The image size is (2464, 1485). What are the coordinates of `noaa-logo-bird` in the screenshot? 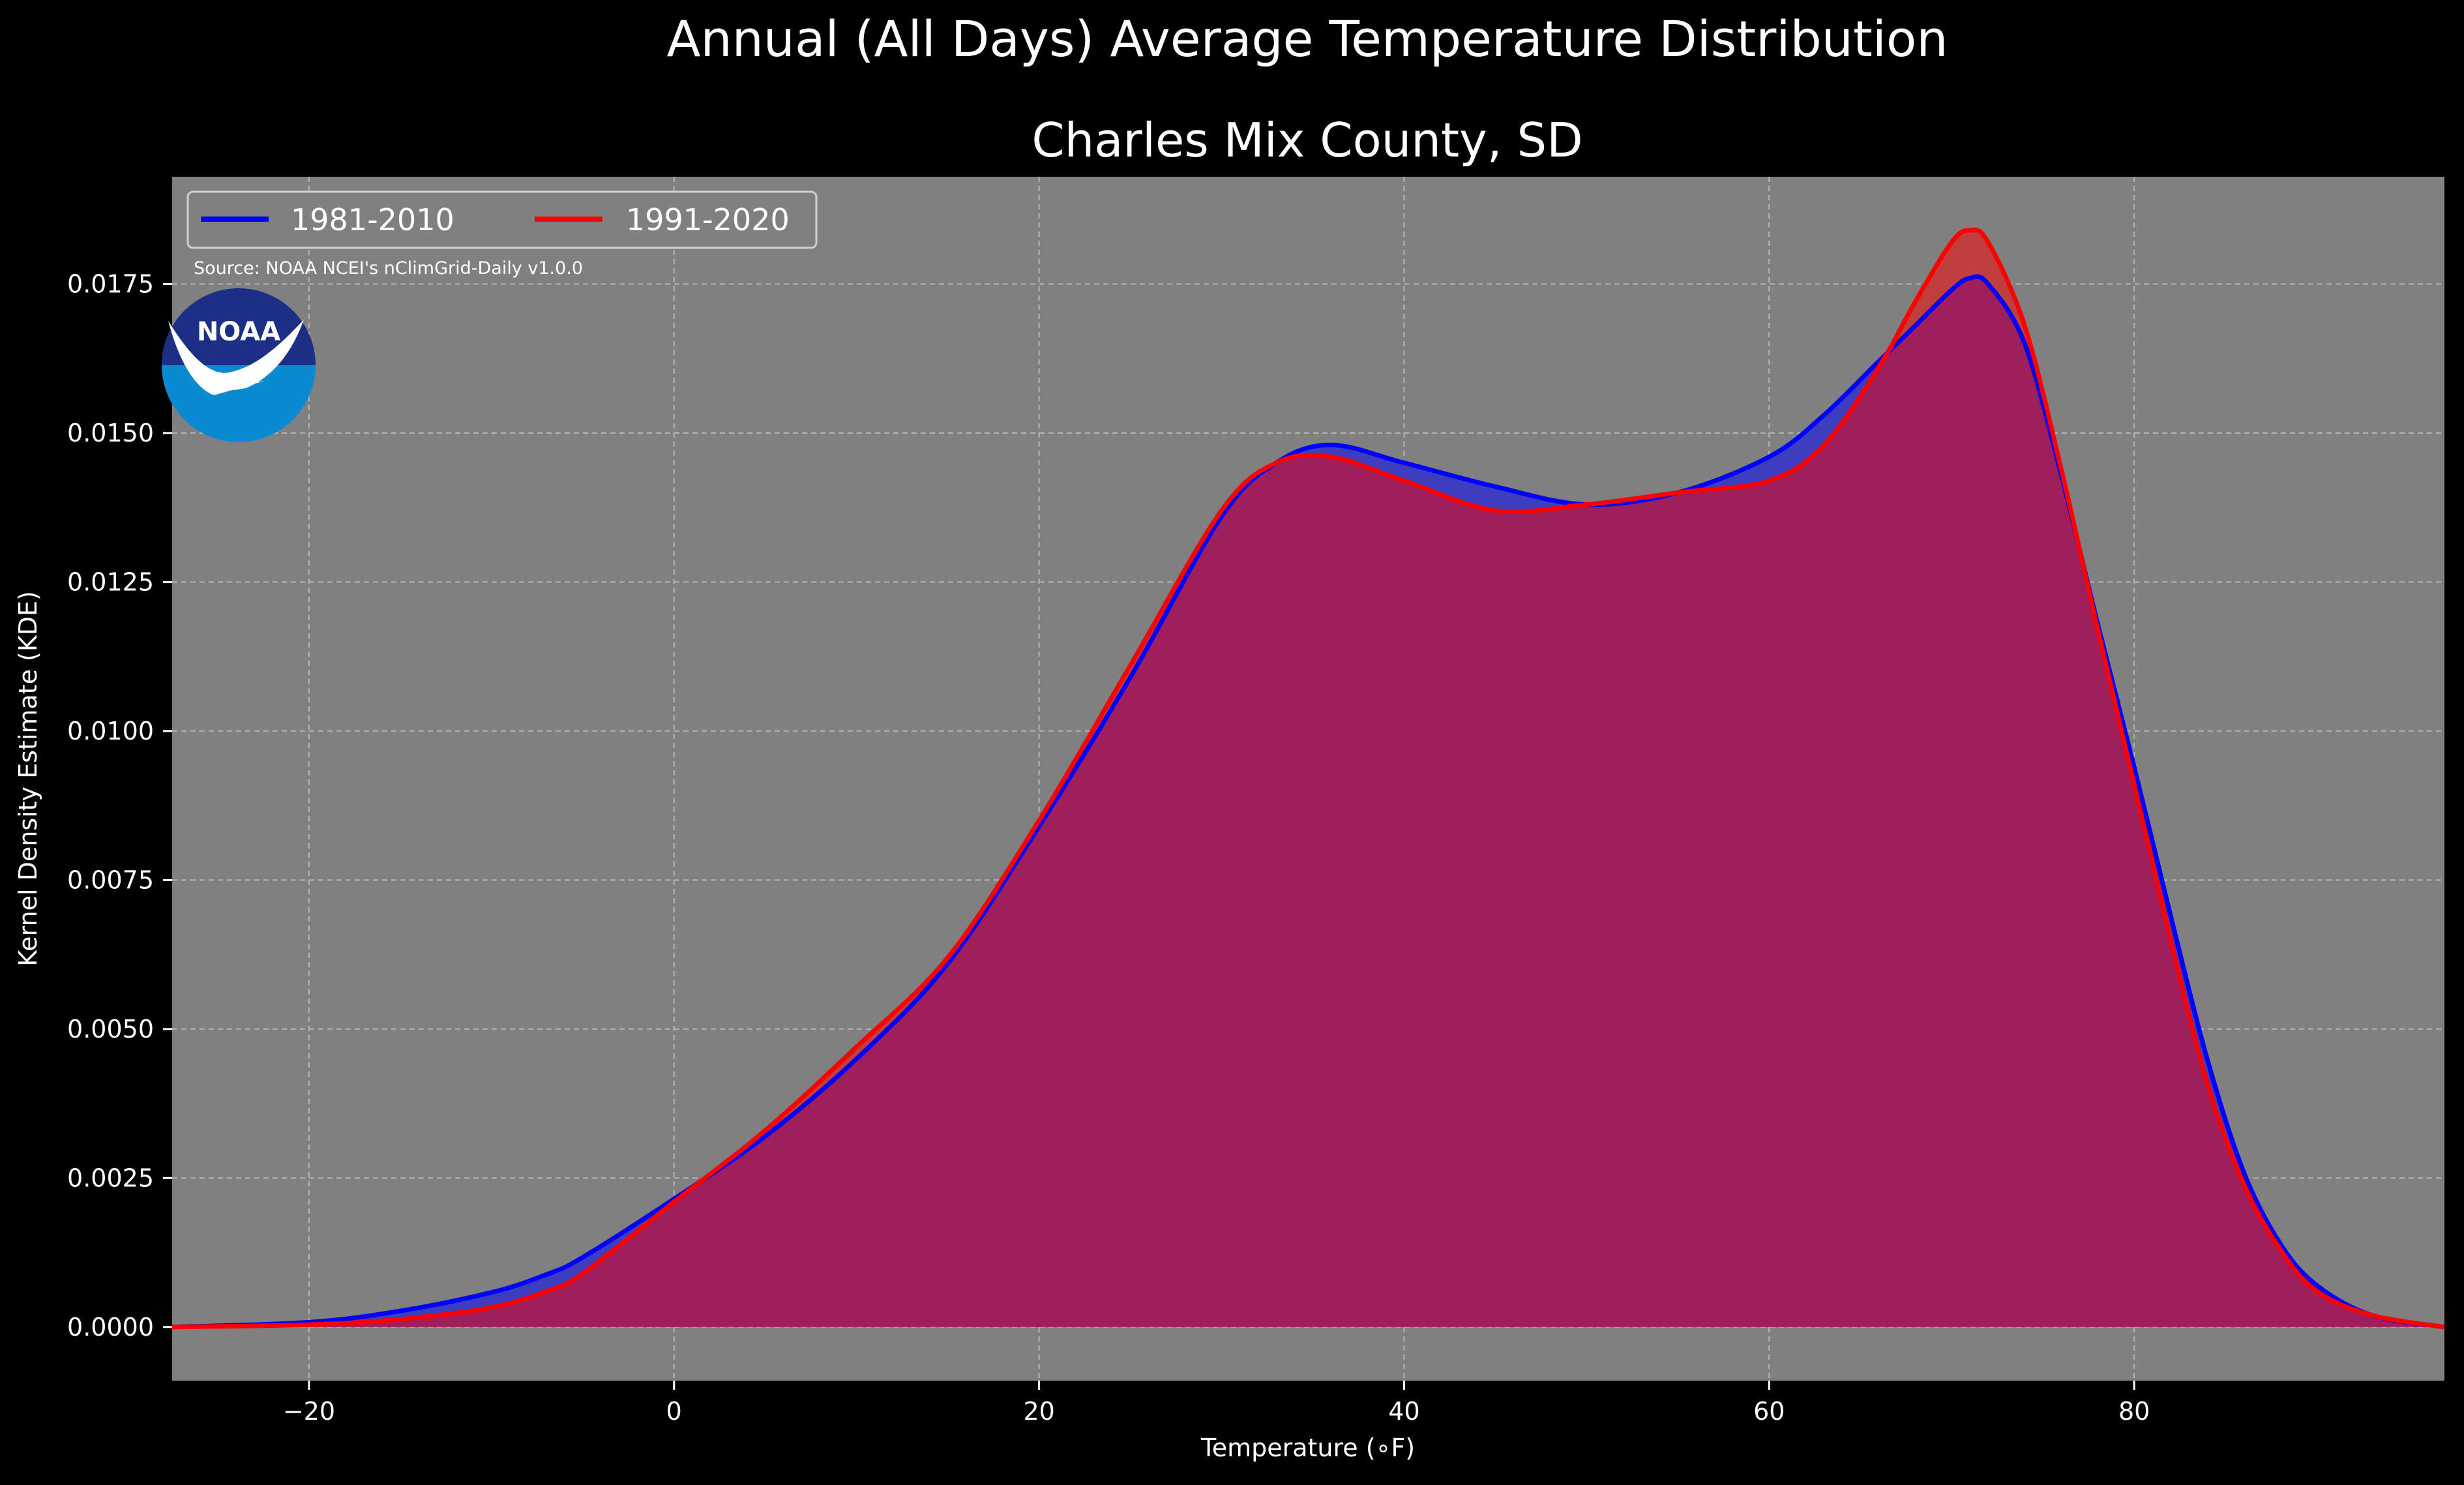 It's located at (236, 358).